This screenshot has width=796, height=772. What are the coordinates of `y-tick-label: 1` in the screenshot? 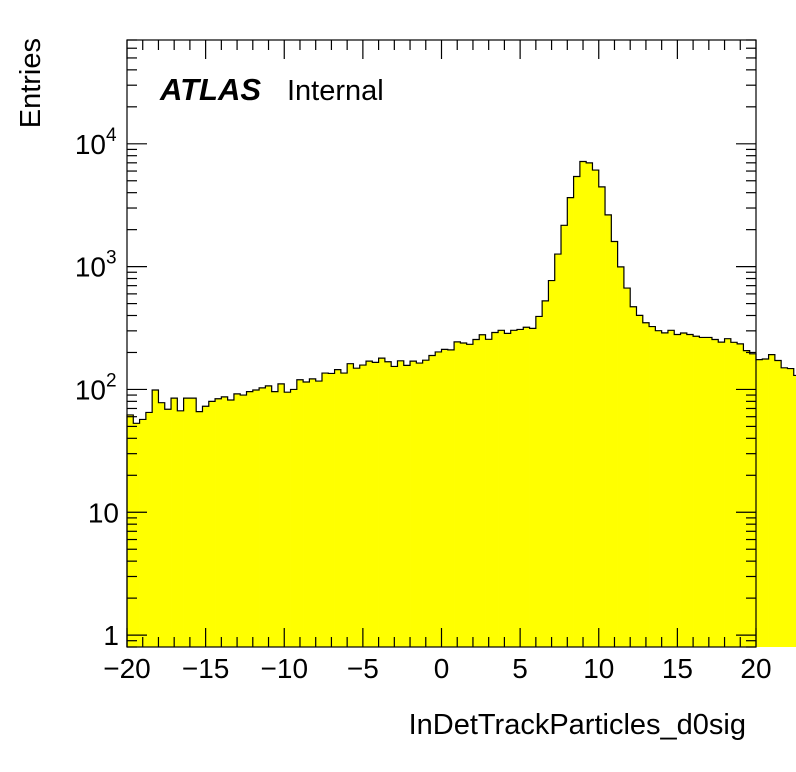 It's located at (111, 635).